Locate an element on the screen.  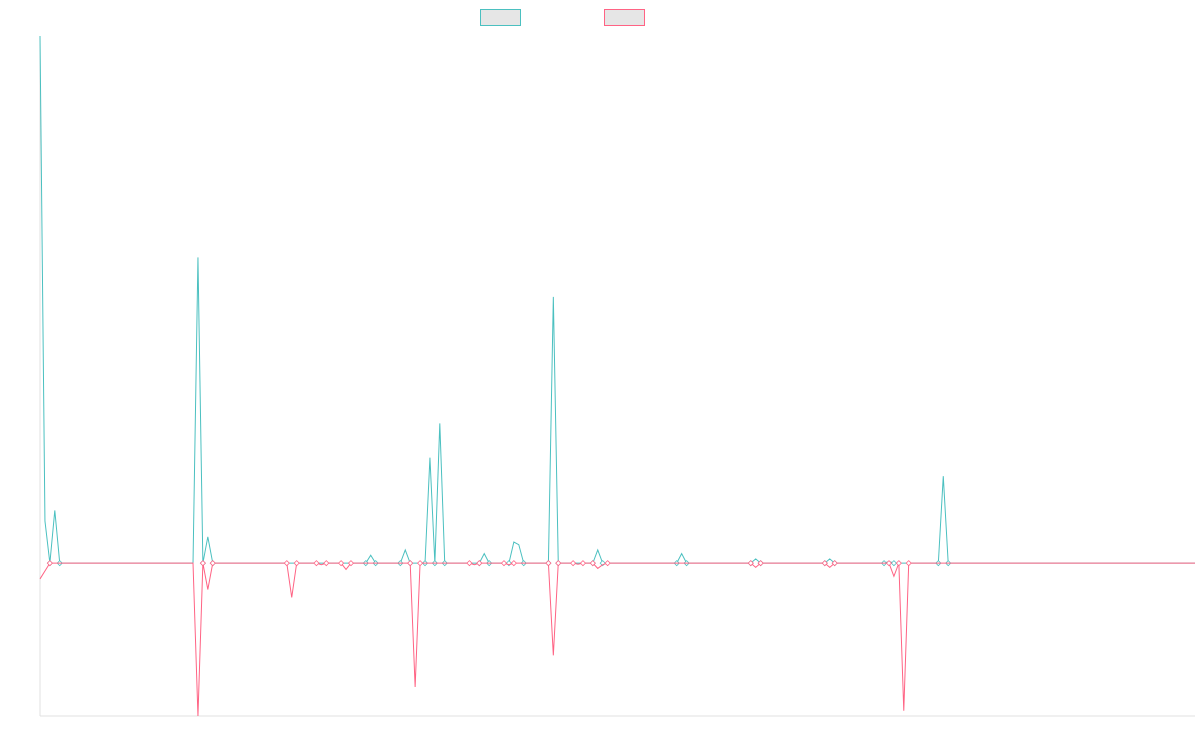
series-1-point is located at coordinates (893, 563).